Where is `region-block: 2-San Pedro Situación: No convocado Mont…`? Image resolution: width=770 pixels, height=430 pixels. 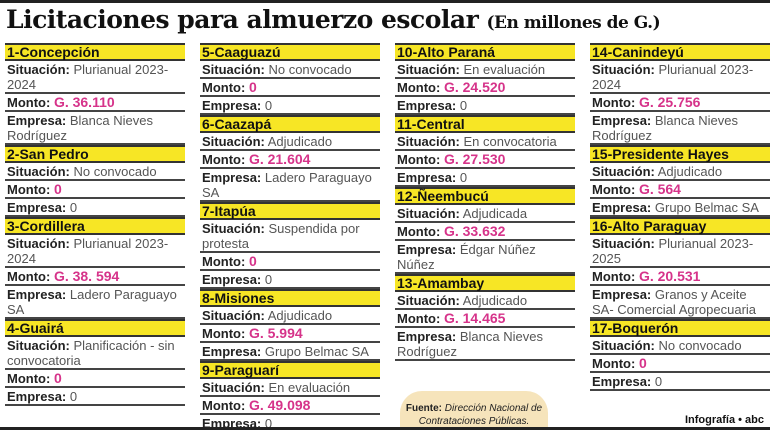
region-block: 2-San Pedro Situación: No convocado Mont… is located at coordinates (95, 181).